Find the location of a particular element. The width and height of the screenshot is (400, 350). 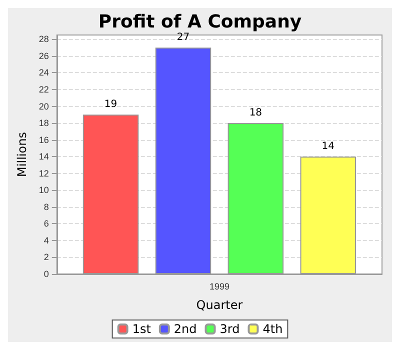

y-tick-label: 22 is located at coordinates (43, 89).